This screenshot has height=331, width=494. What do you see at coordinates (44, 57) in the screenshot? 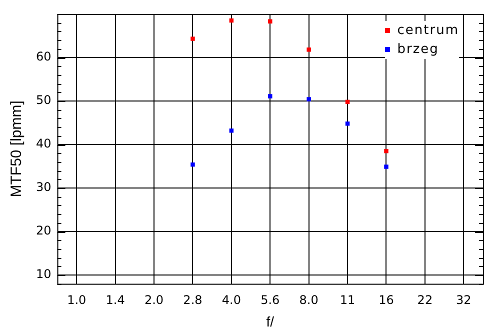
I see `y-tick-label: 60` at bounding box center [44, 57].